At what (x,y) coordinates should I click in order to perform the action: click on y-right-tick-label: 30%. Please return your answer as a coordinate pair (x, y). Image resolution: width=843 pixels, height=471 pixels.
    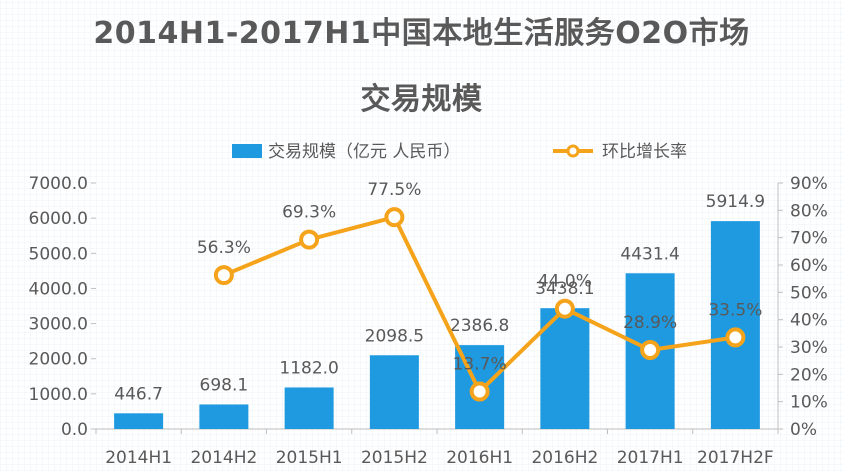
    Looking at the image, I should click on (809, 348).